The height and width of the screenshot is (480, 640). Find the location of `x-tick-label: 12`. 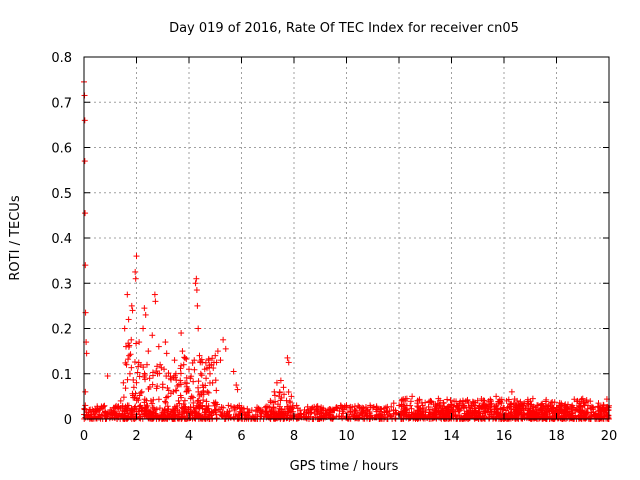

x-tick-label: 12 is located at coordinates (399, 436).